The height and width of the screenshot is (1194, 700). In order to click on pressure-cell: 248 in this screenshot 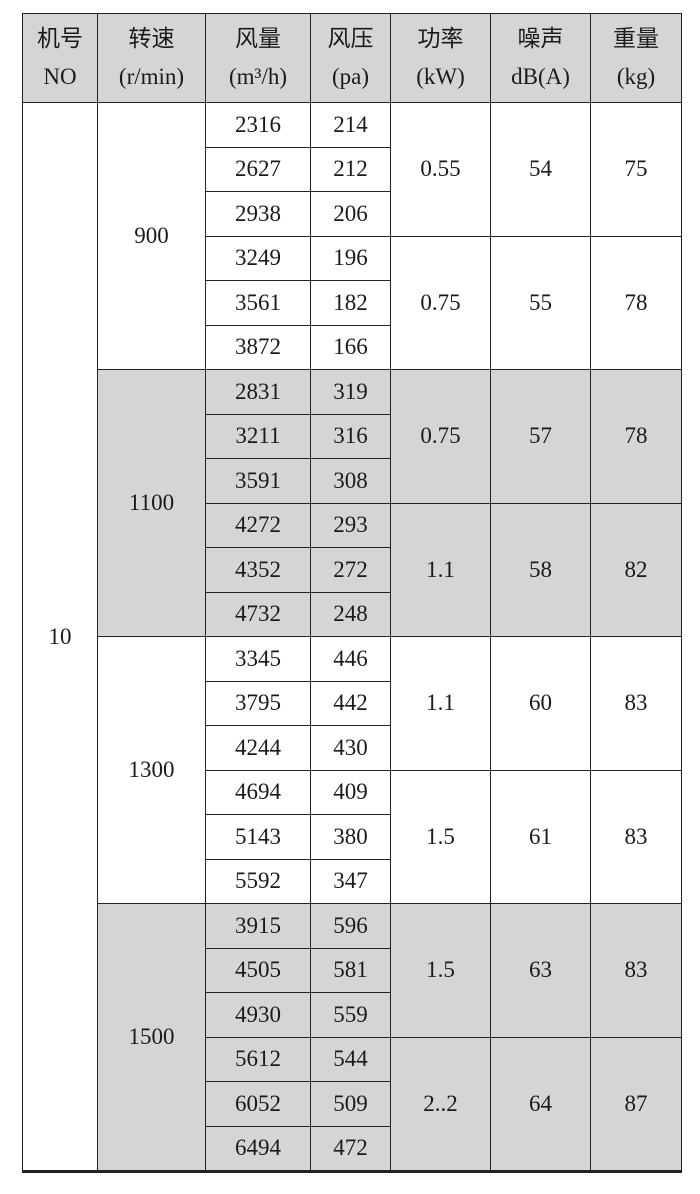, I will do `click(350, 614)`.